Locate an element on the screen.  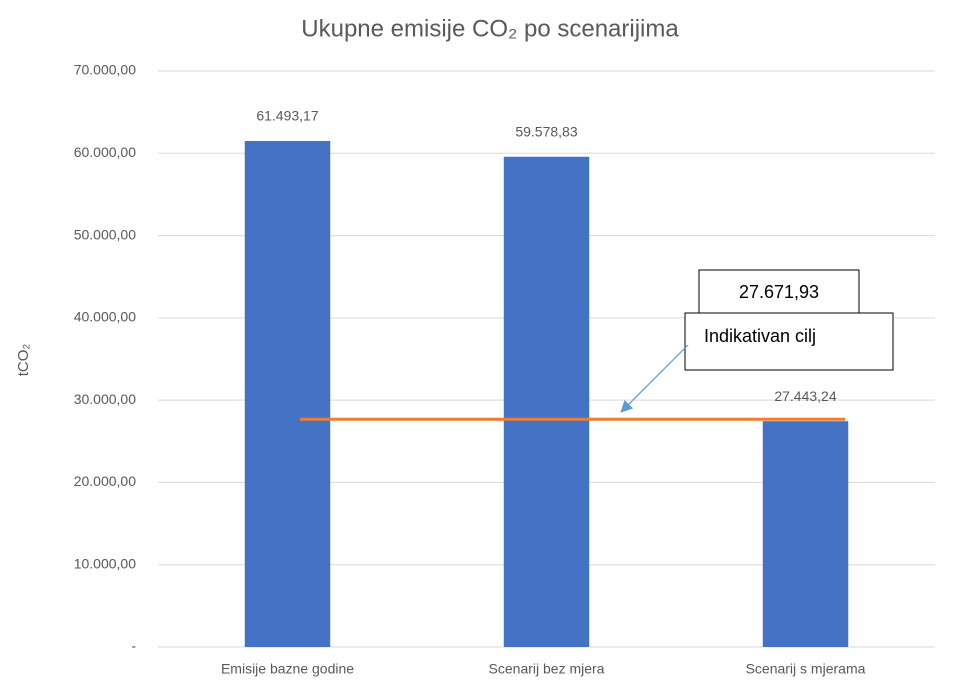
y-axis-label: tCO₂ is located at coordinates (23, 360).